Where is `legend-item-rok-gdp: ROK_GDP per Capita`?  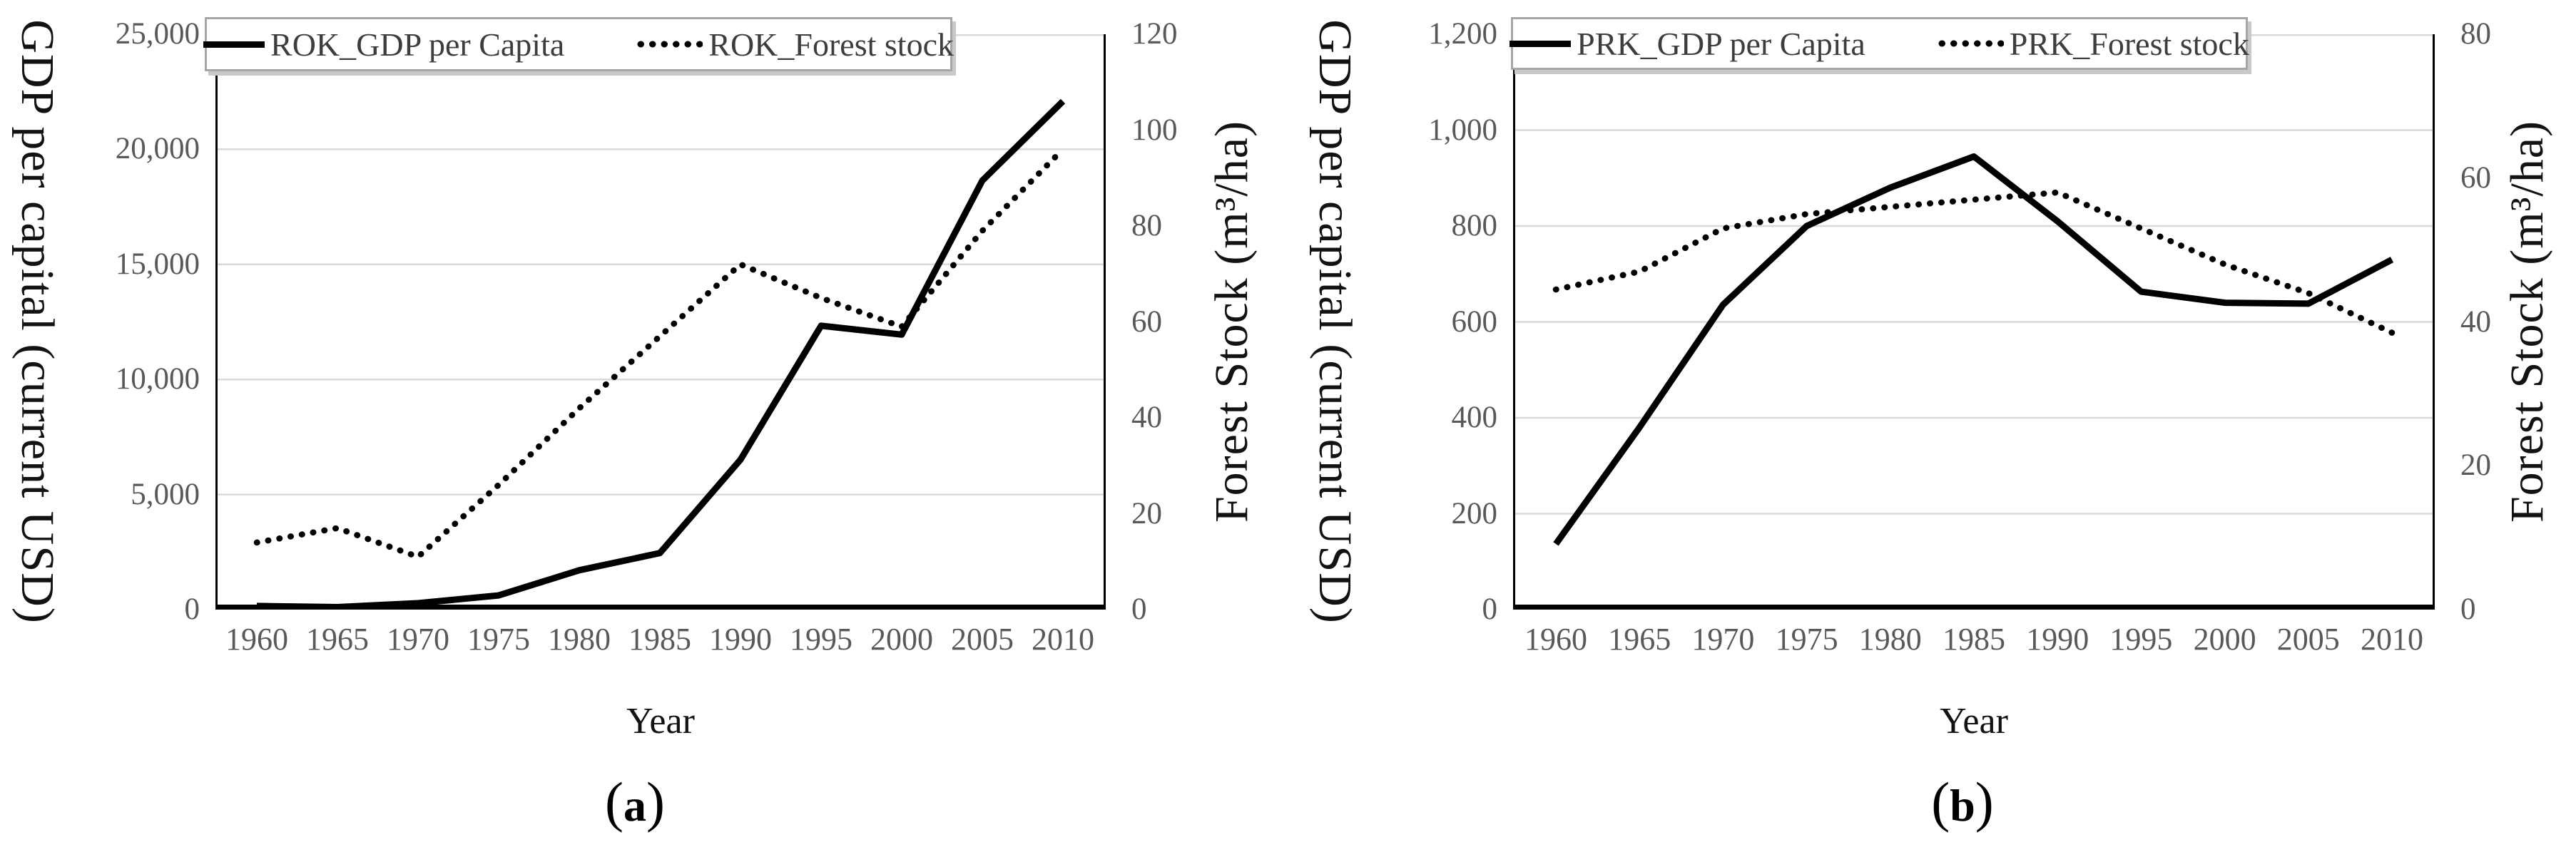 legend-item-rok-gdp: ROK_GDP per Capita is located at coordinates (383, 44).